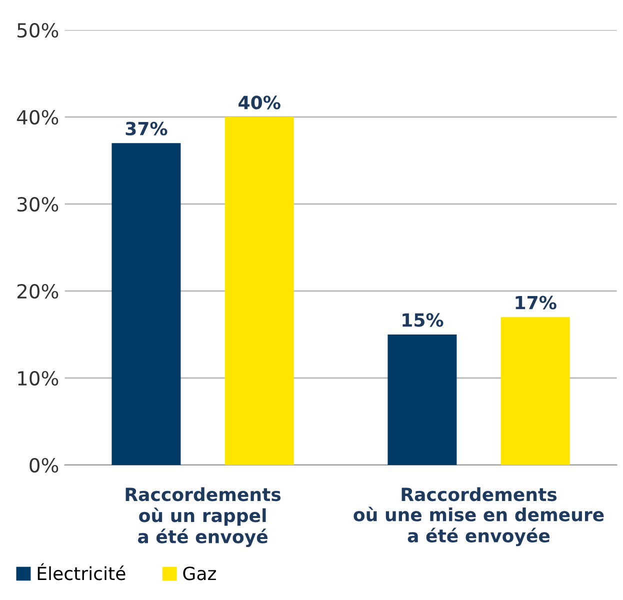  I want to click on legend-label: Électricité, so click(82, 571).